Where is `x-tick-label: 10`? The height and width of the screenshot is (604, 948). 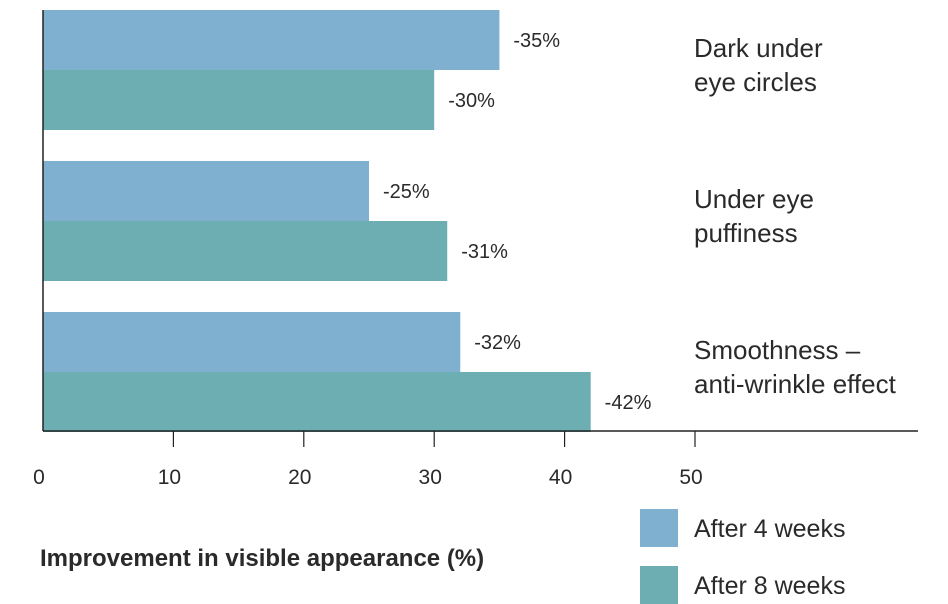
x-tick-label: 10 is located at coordinates (169, 477).